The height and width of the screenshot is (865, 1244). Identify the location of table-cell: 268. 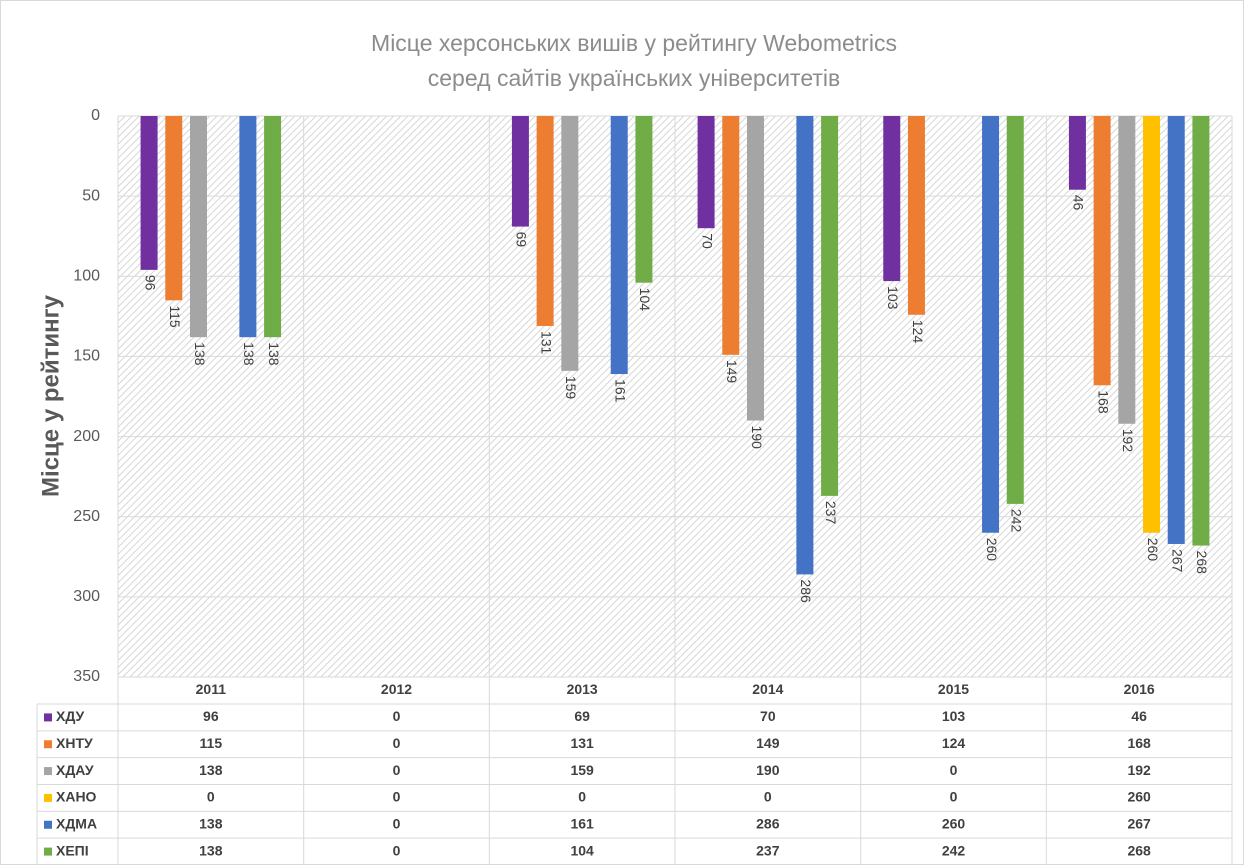
(1139, 850).